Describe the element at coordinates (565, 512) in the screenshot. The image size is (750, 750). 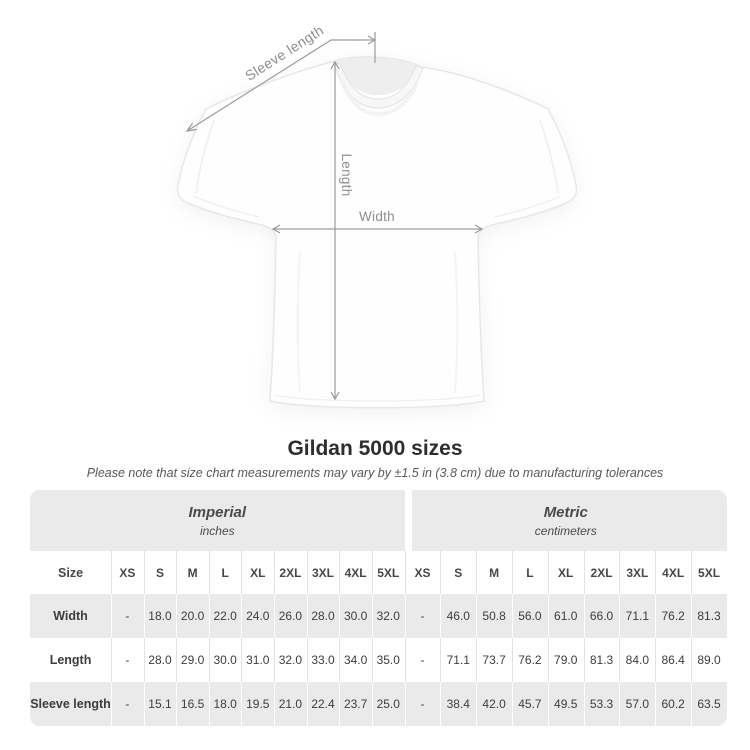
I see `metric-group-label: Metric` at that location.